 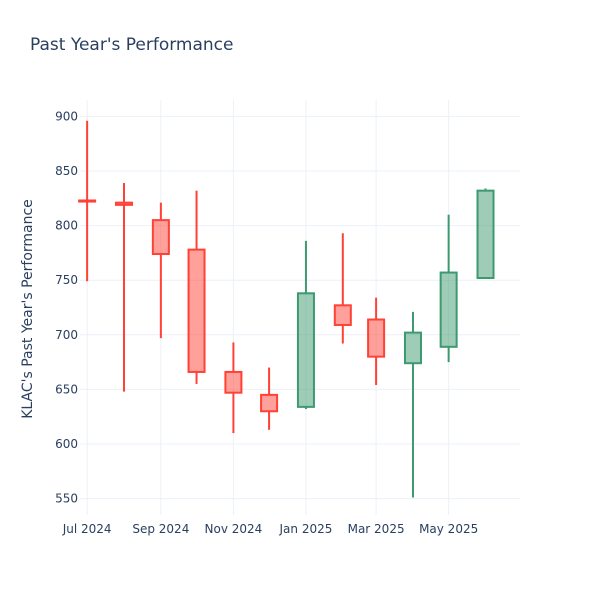 What do you see at coordinates (66, 280) in the screenshot?
I see `y-tick-label: 750` at bounding box center [66, 280].